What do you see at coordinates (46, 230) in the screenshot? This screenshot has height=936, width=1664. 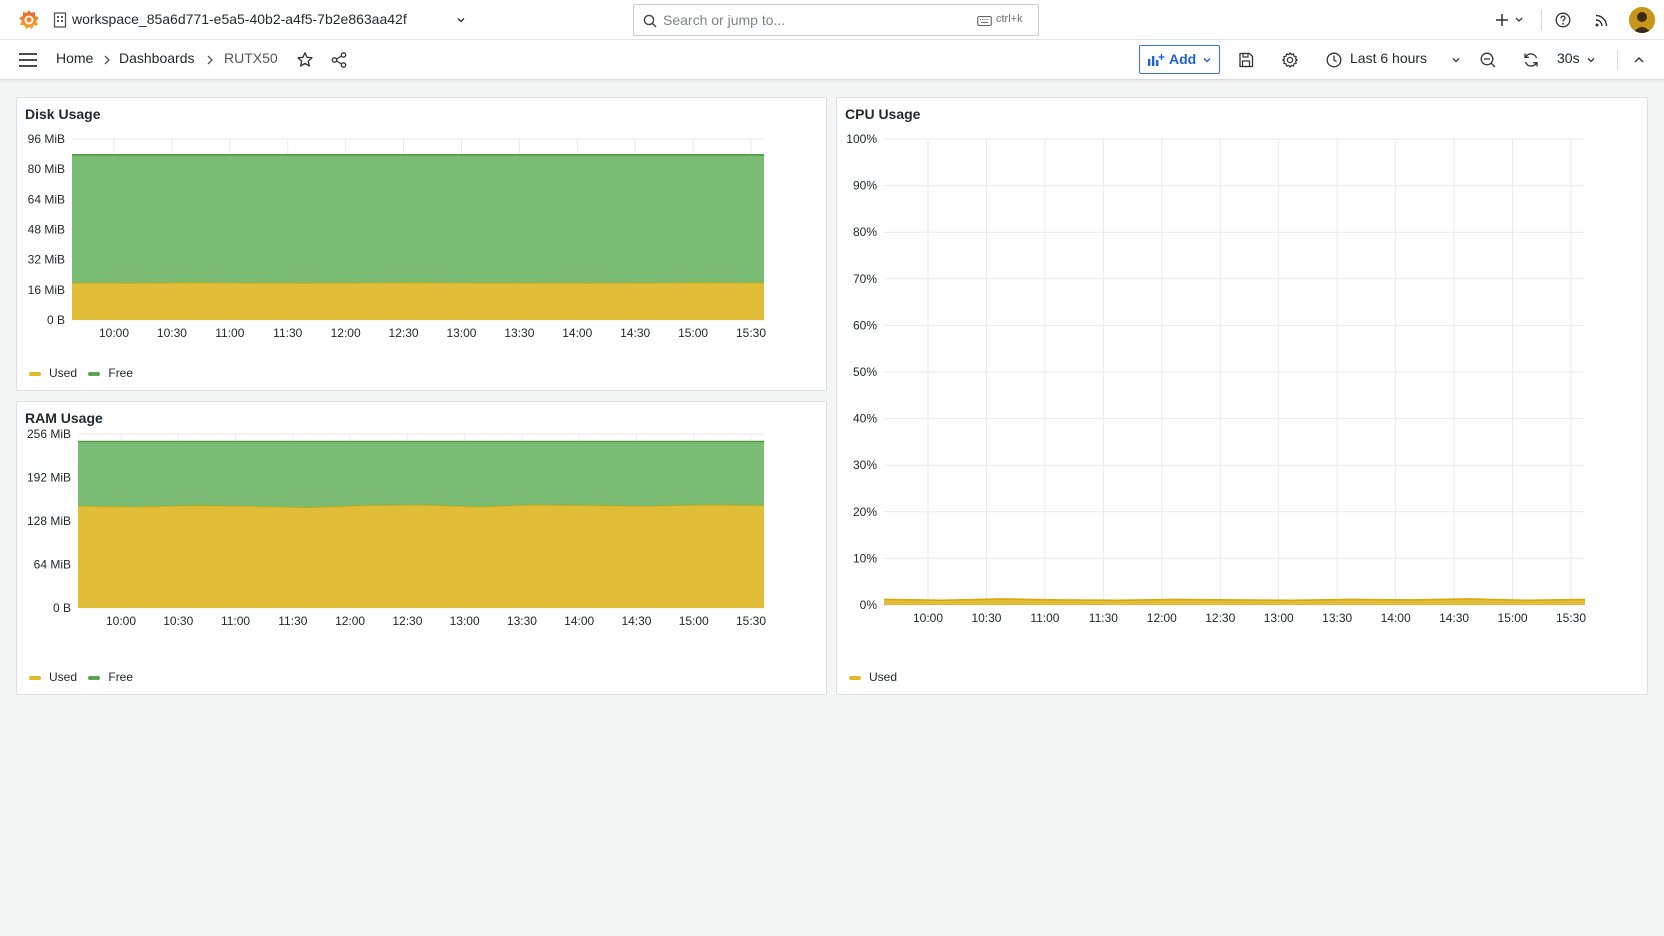 I see `y-tick-label: 48 MiB` at bounding box center [46, 230].